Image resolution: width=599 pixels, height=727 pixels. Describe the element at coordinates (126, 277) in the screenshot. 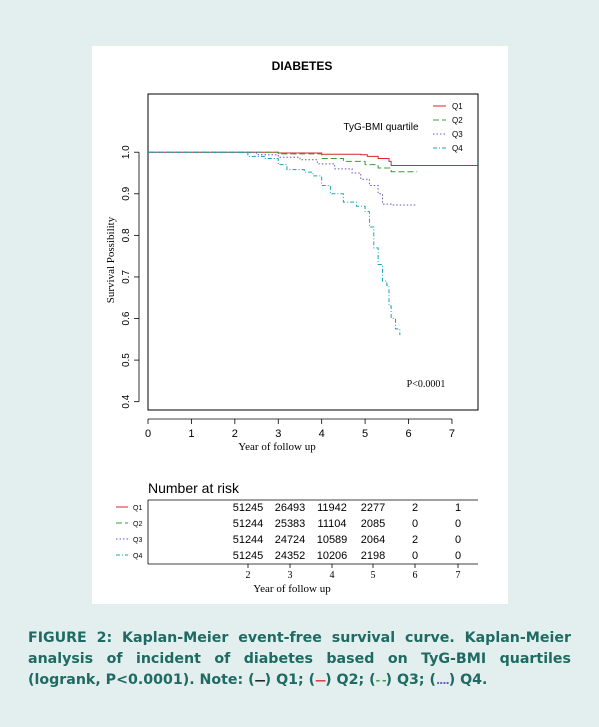

I see `y-tick-label-0.7: 0.7` at that location.